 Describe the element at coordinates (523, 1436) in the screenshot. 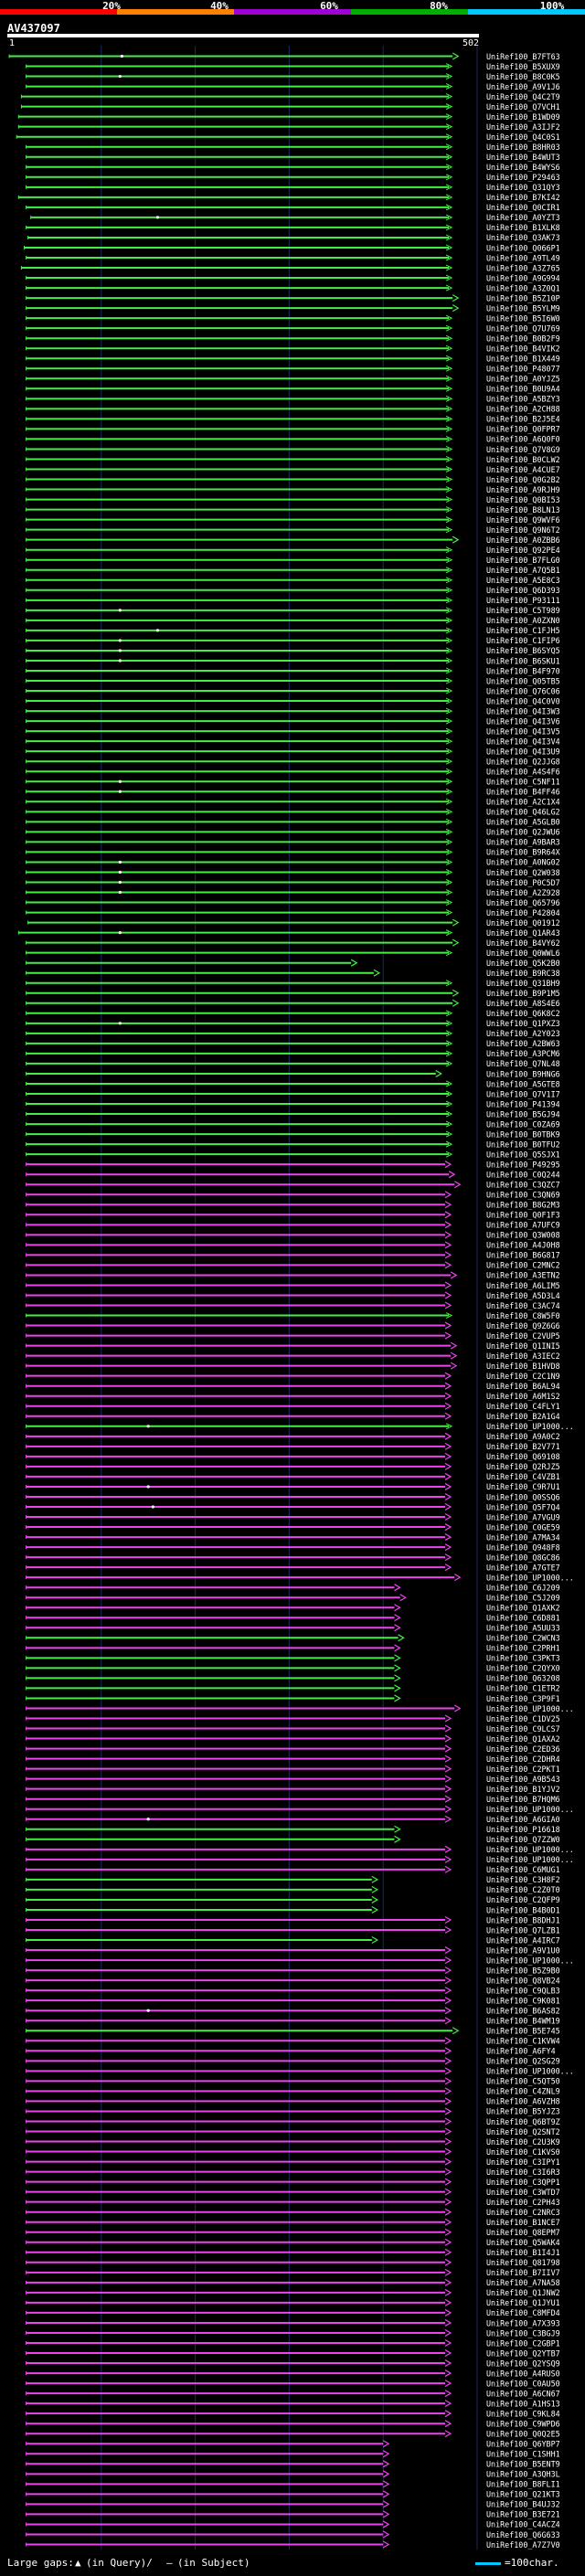

I see `hit-label: UniRef100_A9A0C2` at that location.